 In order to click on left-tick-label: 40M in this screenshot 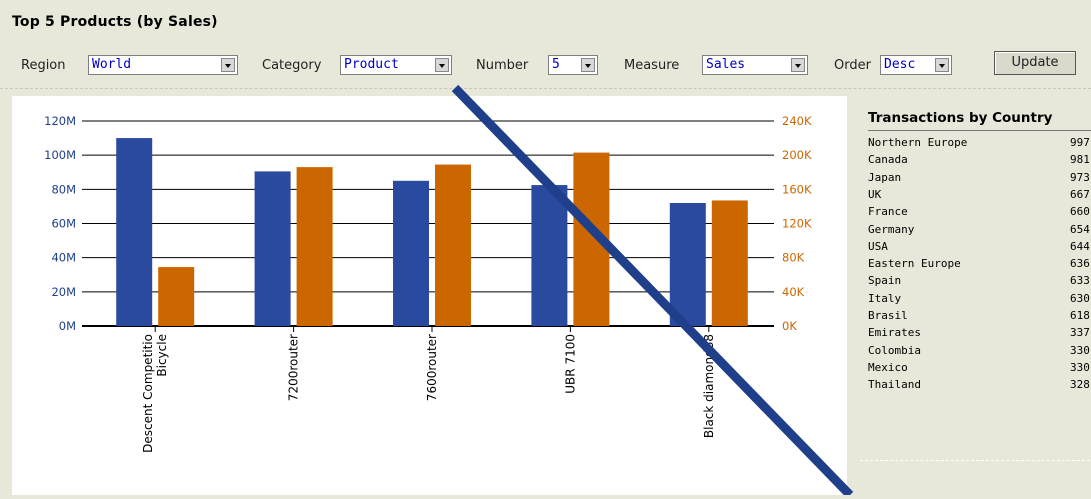, I will do `click(63, 258)`.